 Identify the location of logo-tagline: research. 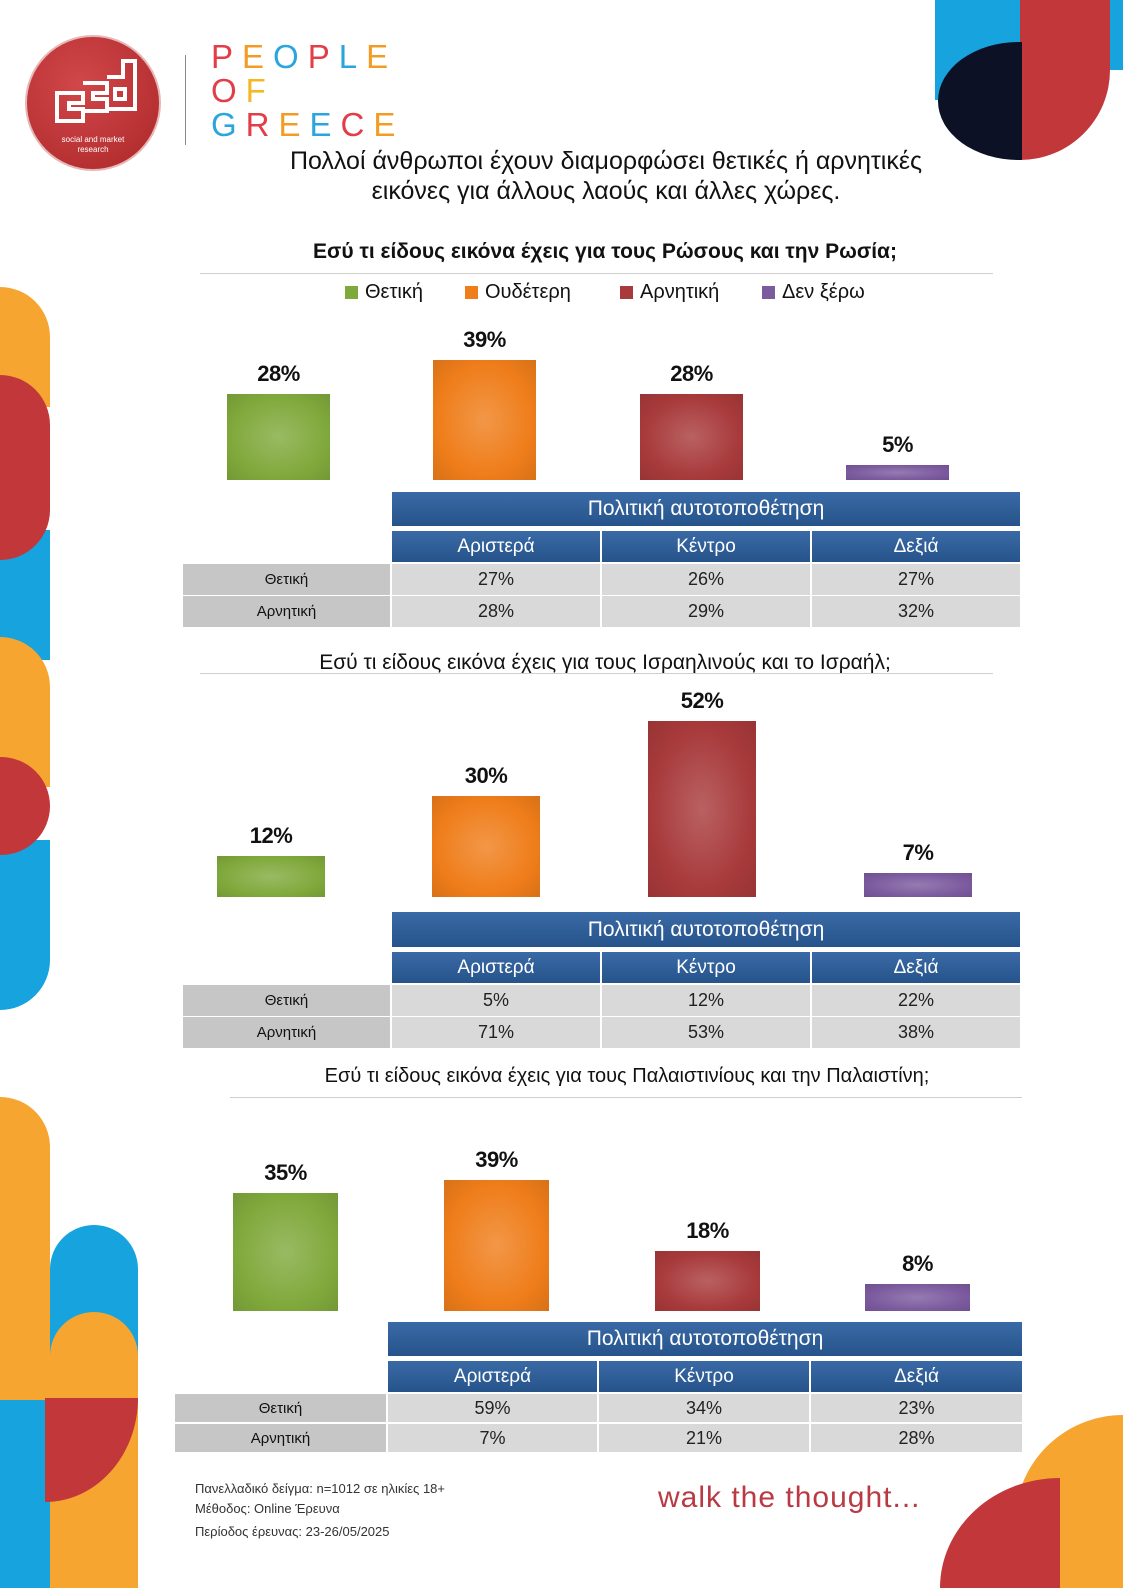
(93, 149).